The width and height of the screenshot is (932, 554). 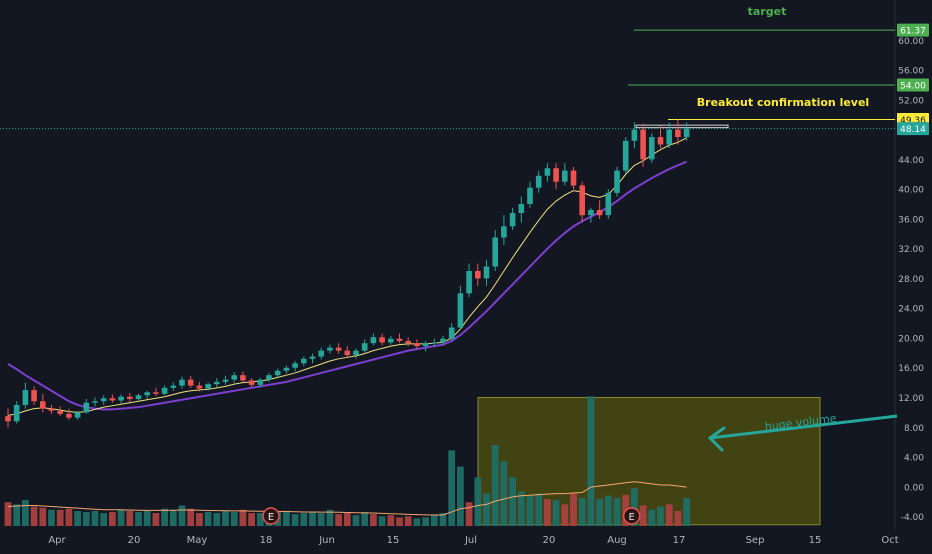 What do you see at coordinates (911, 339) in the screenshot?
I see `y-tick-label: 20.00` at bounding box center [911, 339].